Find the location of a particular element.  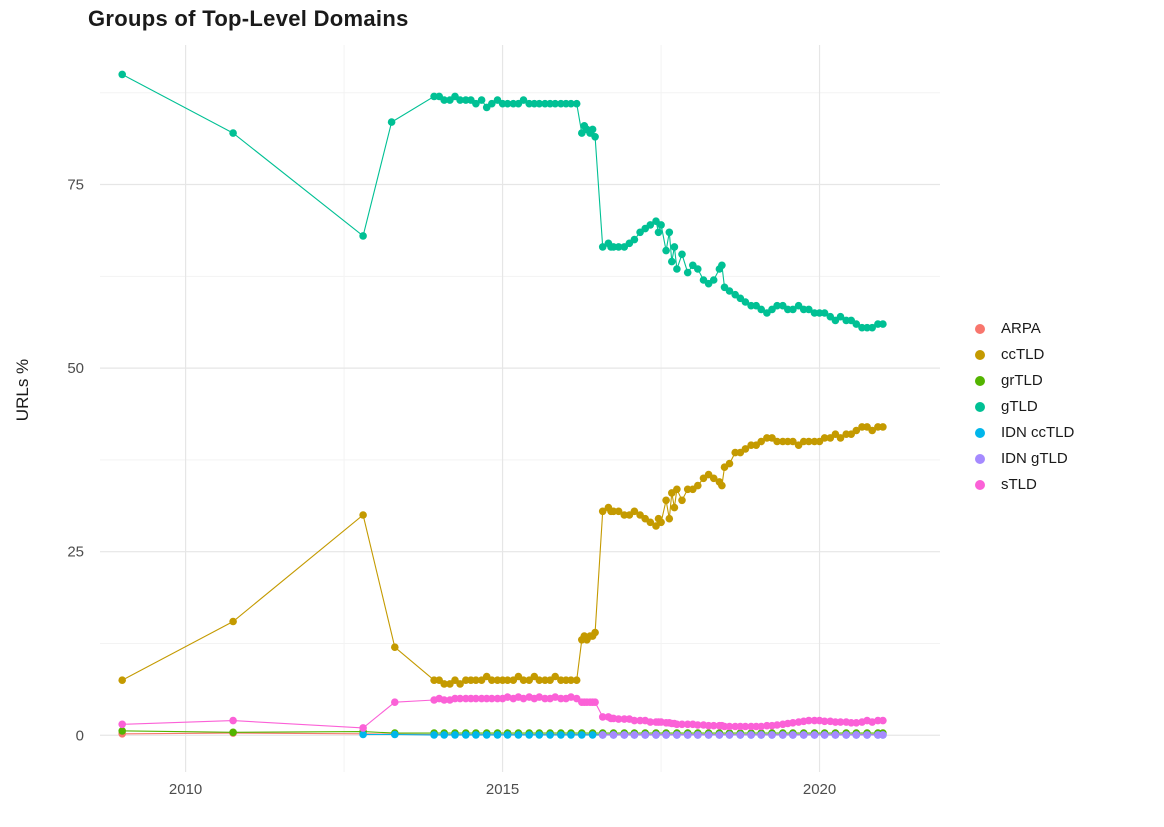

legend-item-idn-cctld: IDN ccTLD is located at coordinates (1024, 432).